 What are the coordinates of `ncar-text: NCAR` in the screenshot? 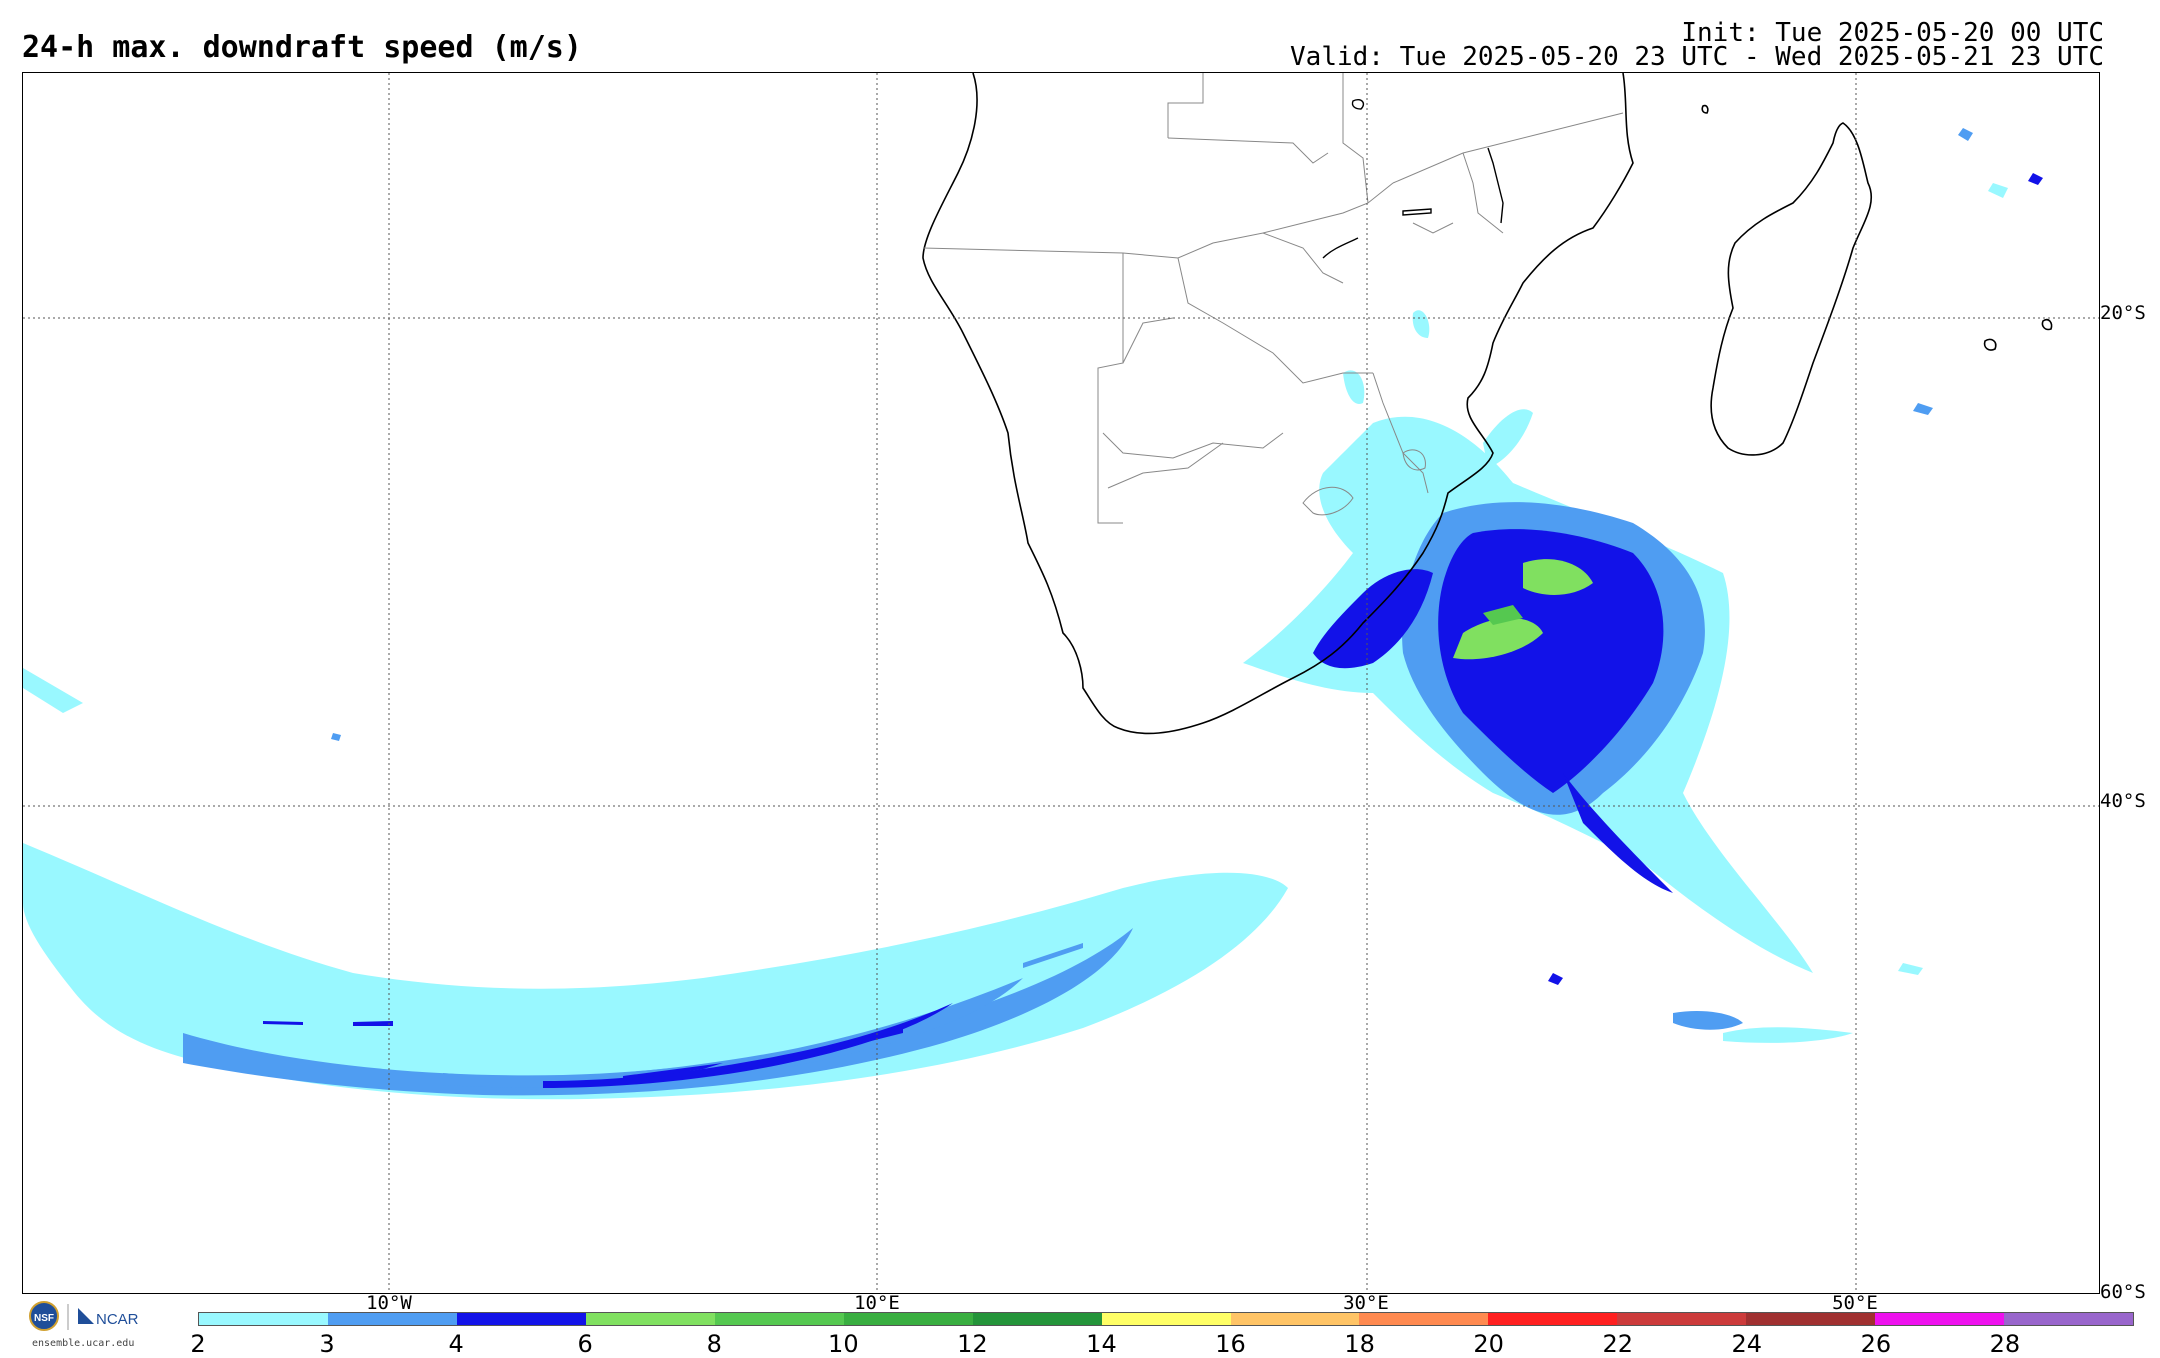 It's located at (117, 1319).